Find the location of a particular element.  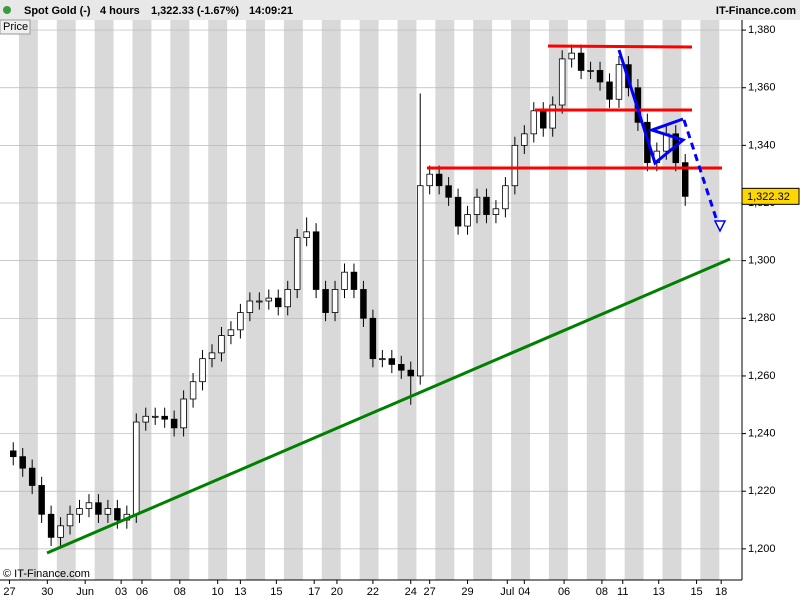

projection-line is located at coordinates (700, 169).